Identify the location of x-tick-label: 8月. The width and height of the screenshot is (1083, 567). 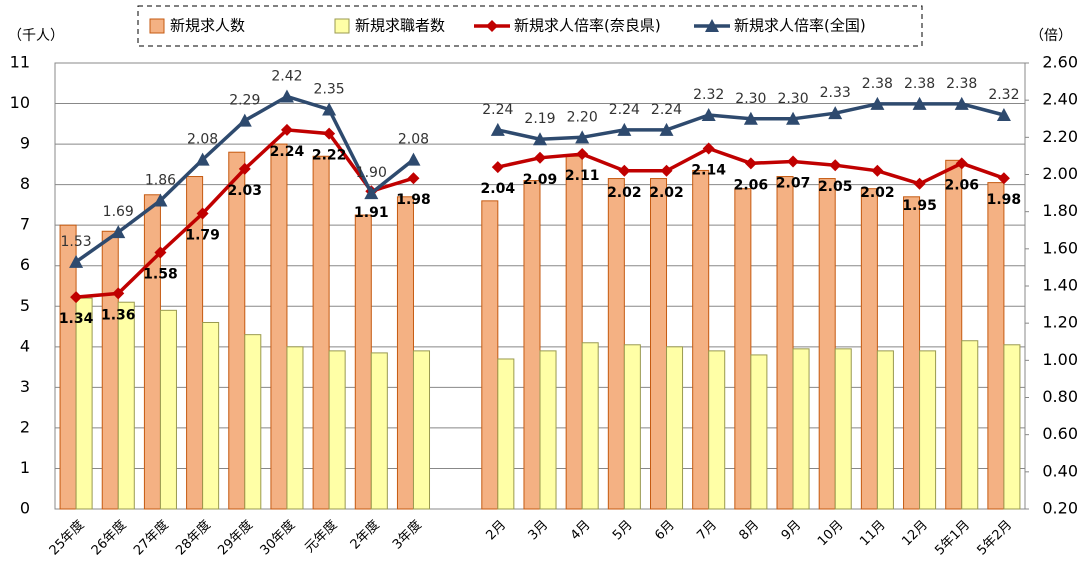
(750, 531).